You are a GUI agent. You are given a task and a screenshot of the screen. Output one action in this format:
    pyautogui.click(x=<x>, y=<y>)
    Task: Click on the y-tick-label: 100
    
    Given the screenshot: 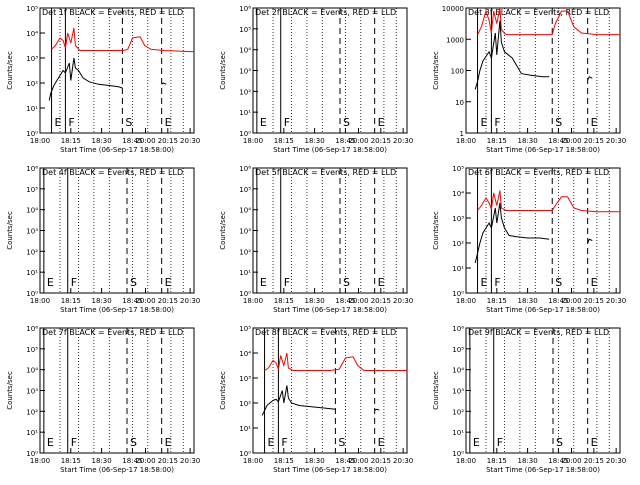 What is the action you would take?
    pyautogui.click(x=457, y=72)
    